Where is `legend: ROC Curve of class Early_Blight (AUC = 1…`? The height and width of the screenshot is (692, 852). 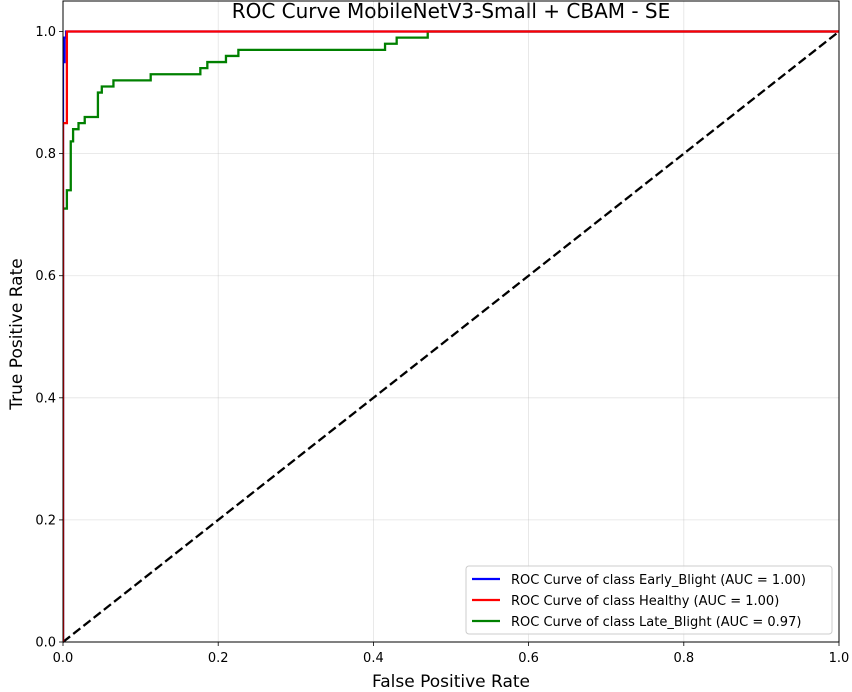
legend: ROC Curve of class Early_Blight (AUC = 1… is located at coordinates (649, 600).